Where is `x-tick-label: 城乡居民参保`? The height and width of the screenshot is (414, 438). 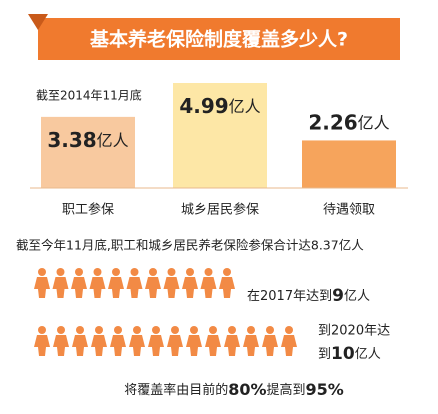 x-tick-label: 城乡居民参保 is located at coordinates (220, 210).